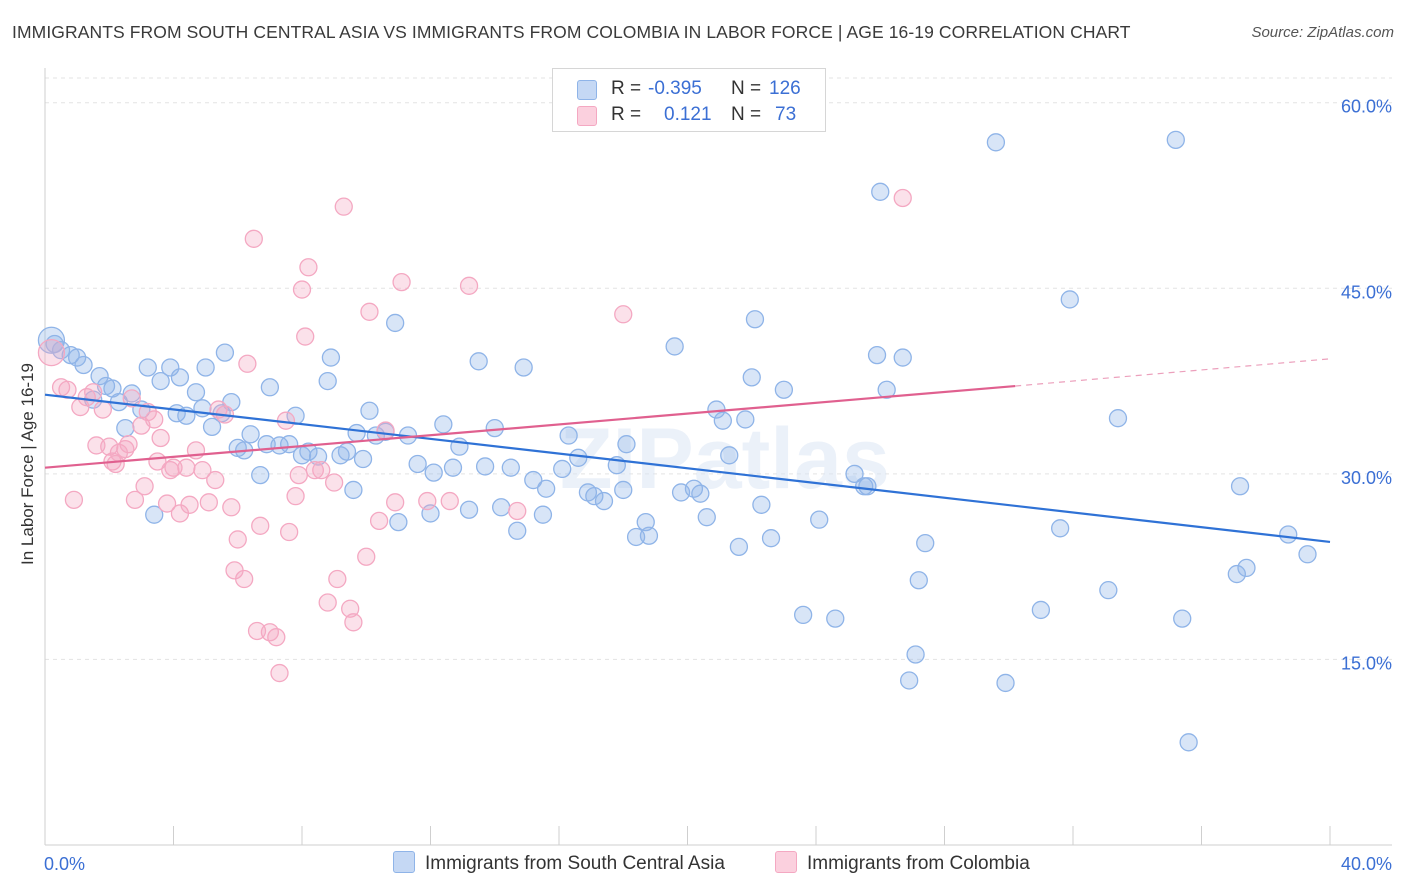 This screenshot has width=1406, height=892. I want to click on legend-swatch-pink, so click(587, 116).